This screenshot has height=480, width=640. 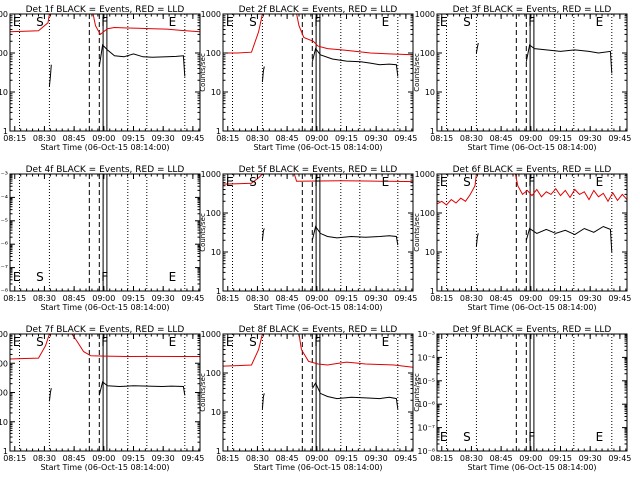 What do you see at coordinates (318, 330) in the screenshot?
I see `panel-title: Det 8f BLACK = Events, RED = LLD` at bounding box center [318, 330].